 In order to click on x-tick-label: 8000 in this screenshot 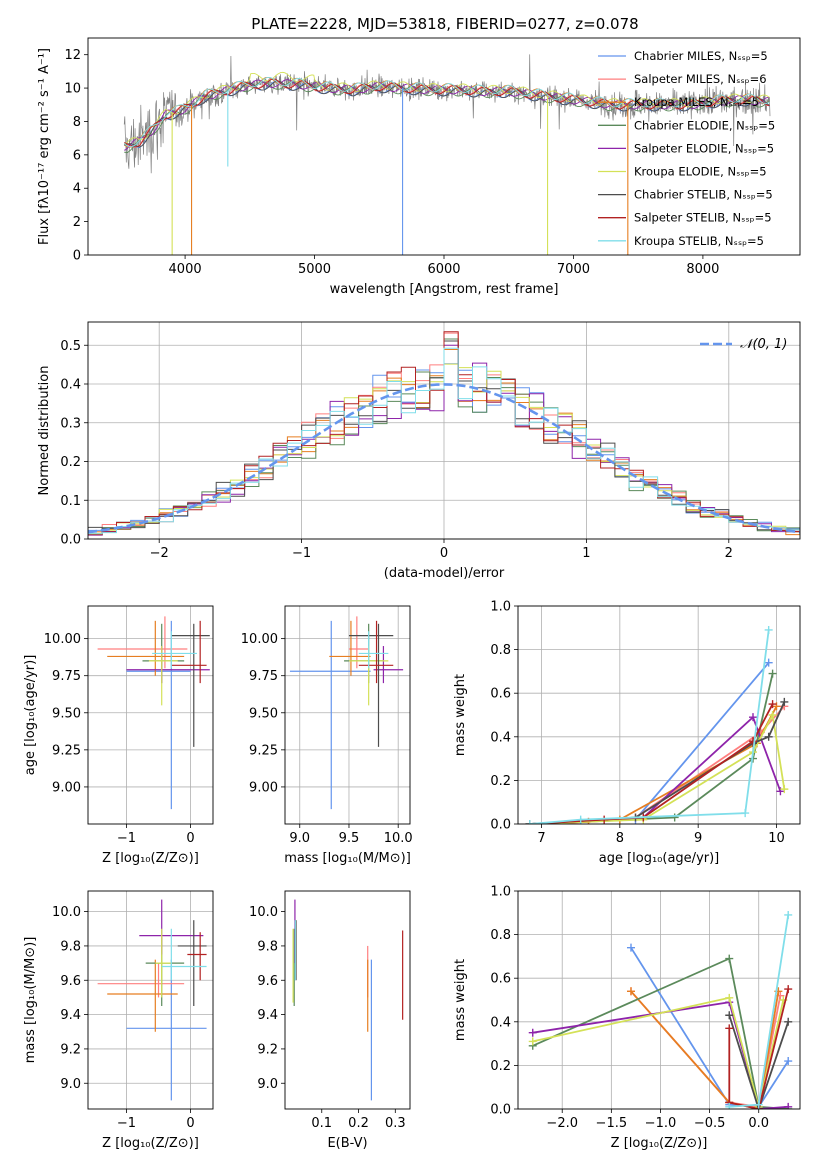, I will do `click(702, 269)`.